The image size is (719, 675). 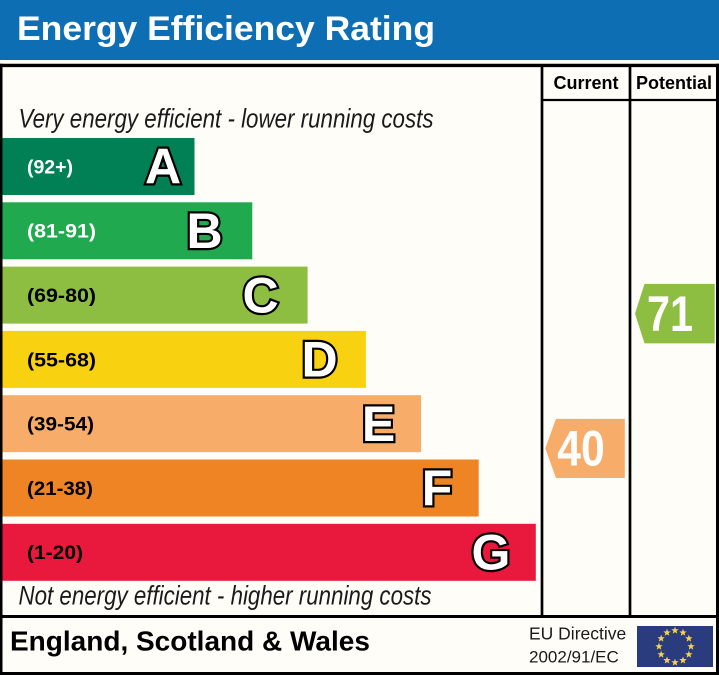 What do you see at coordinates (674, 83) in the screenshot?
I see `svg-text: Potential` at bounding box center [674, 83].